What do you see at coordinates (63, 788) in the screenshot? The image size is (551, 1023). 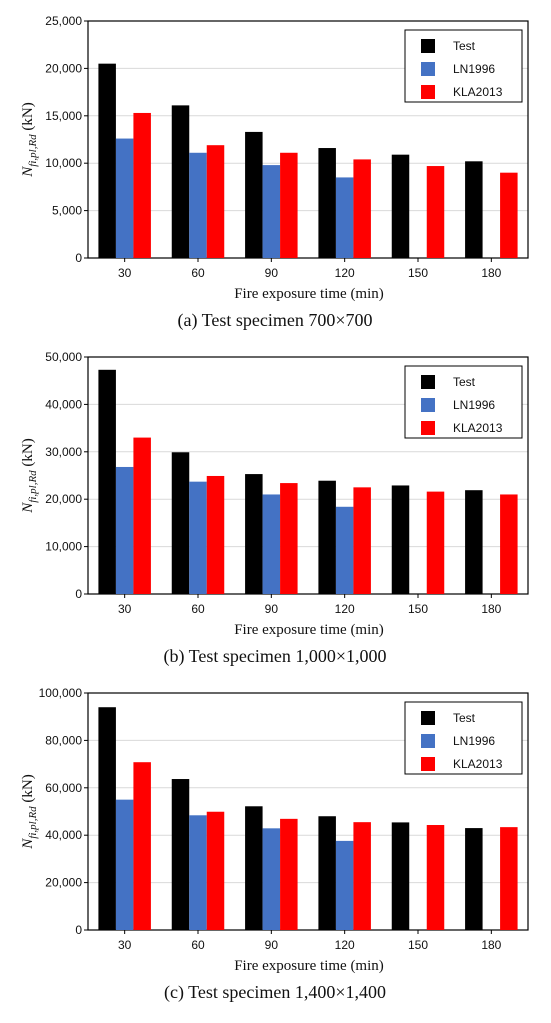 I see `y-tick-label: 60,000` at bounding box center [63, 788].